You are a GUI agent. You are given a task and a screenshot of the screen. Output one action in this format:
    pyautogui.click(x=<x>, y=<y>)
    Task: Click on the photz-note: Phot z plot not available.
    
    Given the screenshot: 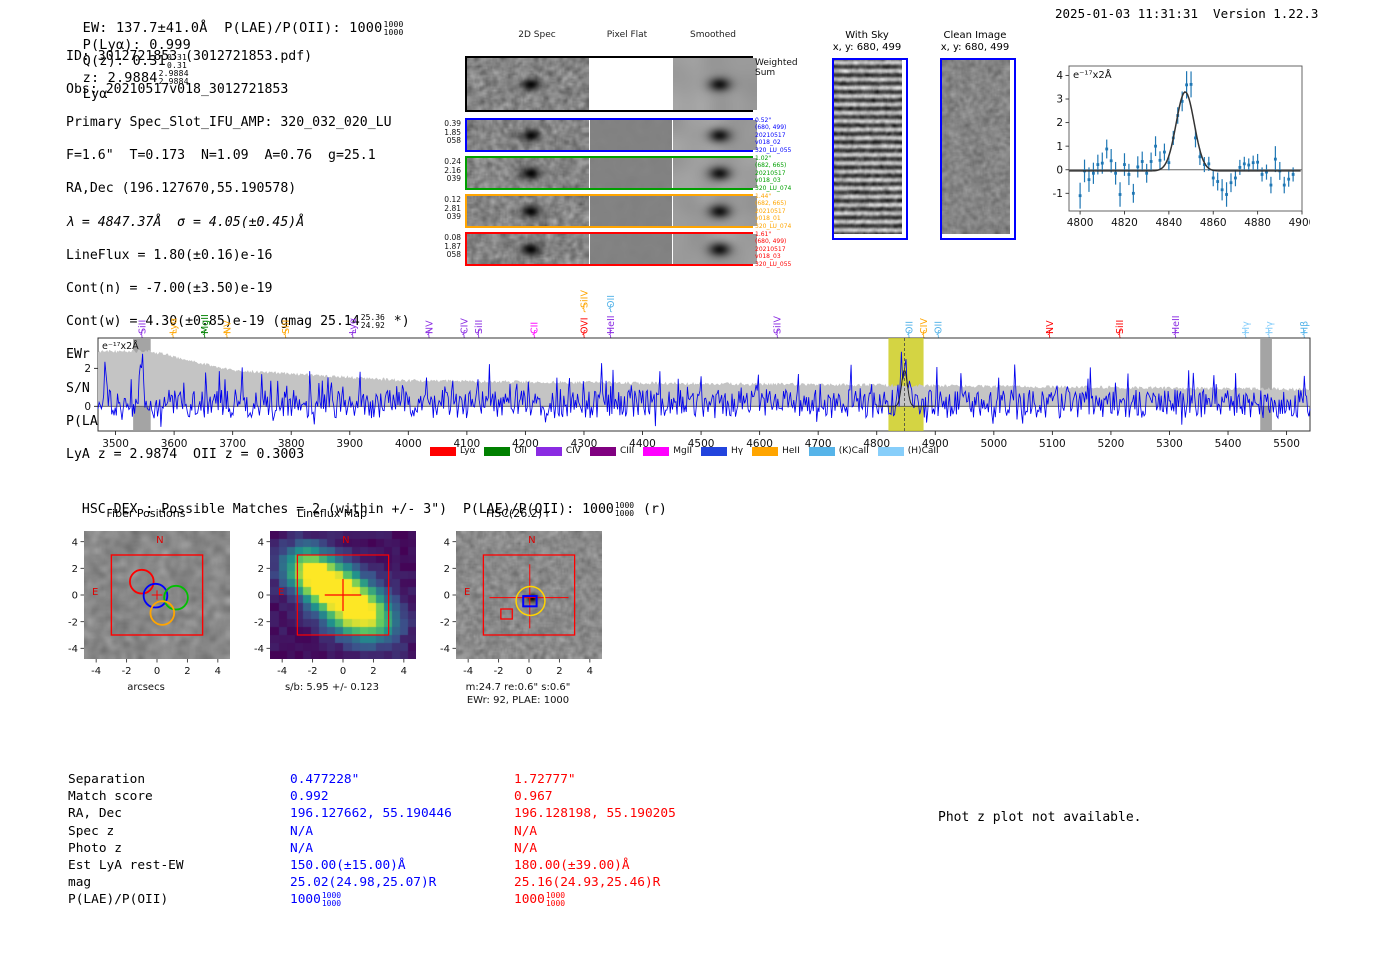 What is the action you would take?
    pyautogui.click(x=1040, y=817)
    